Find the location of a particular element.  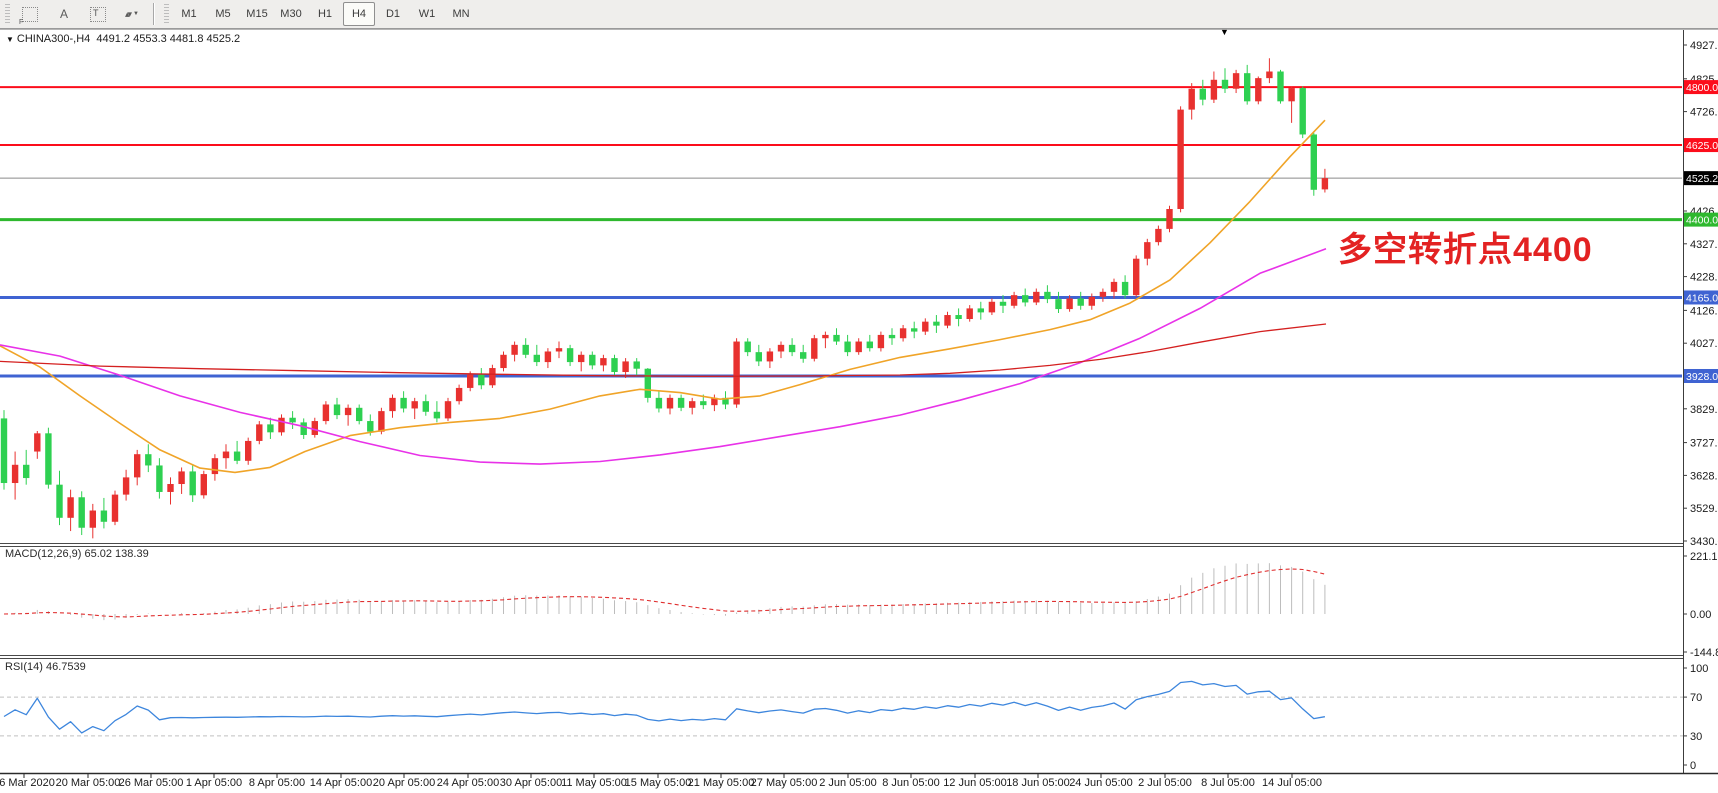

scroll-to-end-icon: ▼ is located at coordinates (1224, 32).